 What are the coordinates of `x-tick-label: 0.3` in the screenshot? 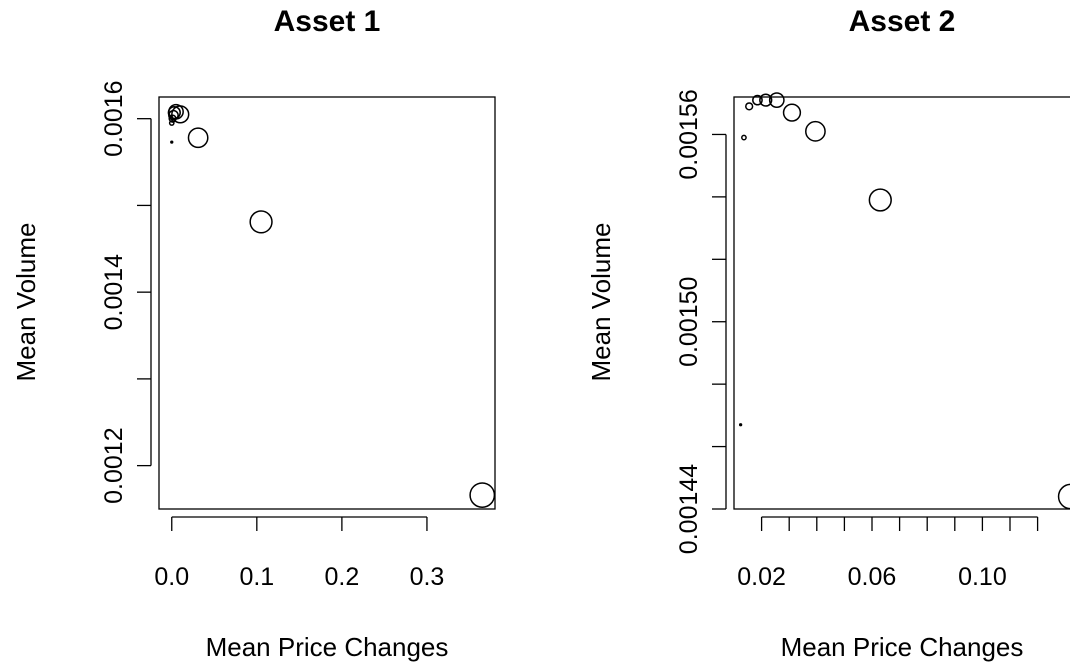 It's located at (427, 577).